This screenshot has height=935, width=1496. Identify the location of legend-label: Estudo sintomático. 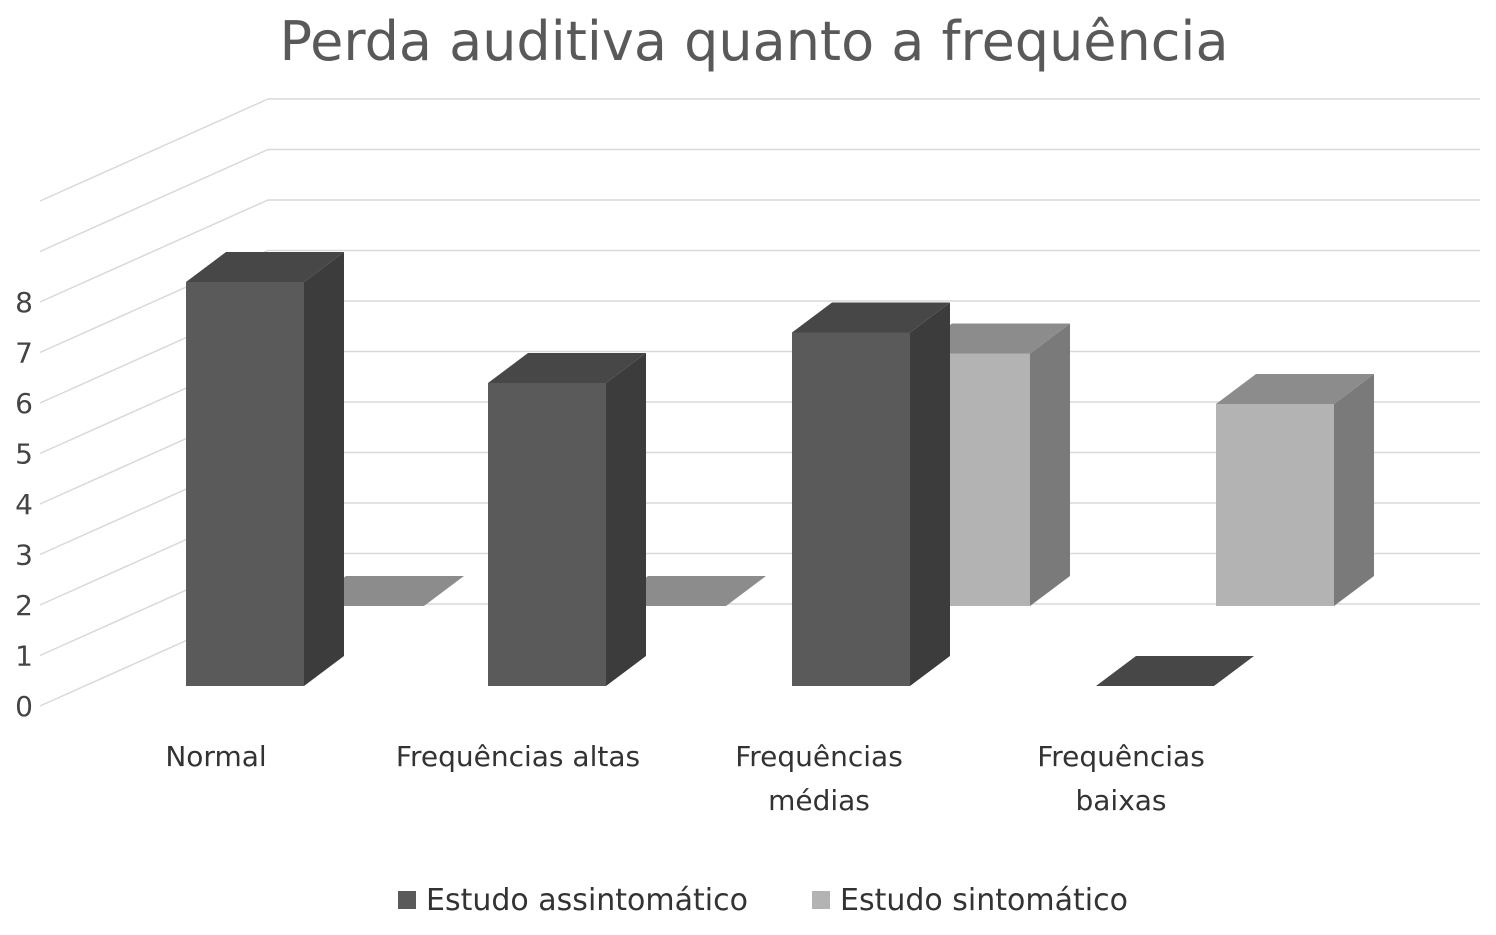
(984, 900).